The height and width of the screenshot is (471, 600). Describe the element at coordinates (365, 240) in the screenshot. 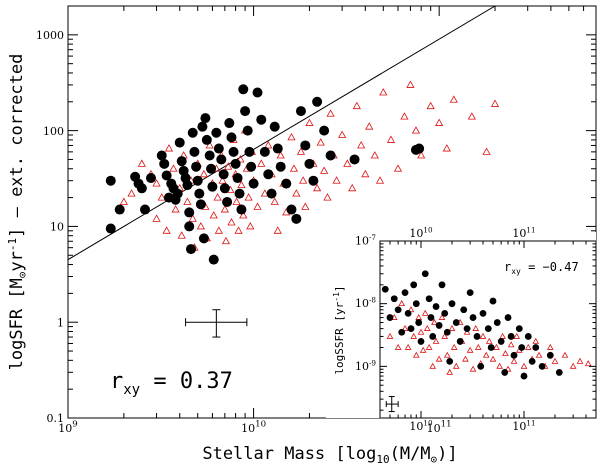

I see `y-tick-label: 10⁻⁷` at that location.